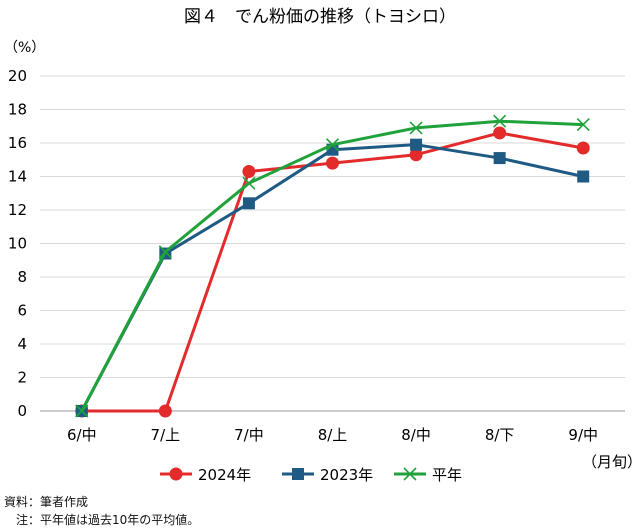 The height and width of the screenshot is (531, 640). Describe the element at coordinates (611, 462) in the screenshot. I see `x-axis-label: （月旬）` at that location.